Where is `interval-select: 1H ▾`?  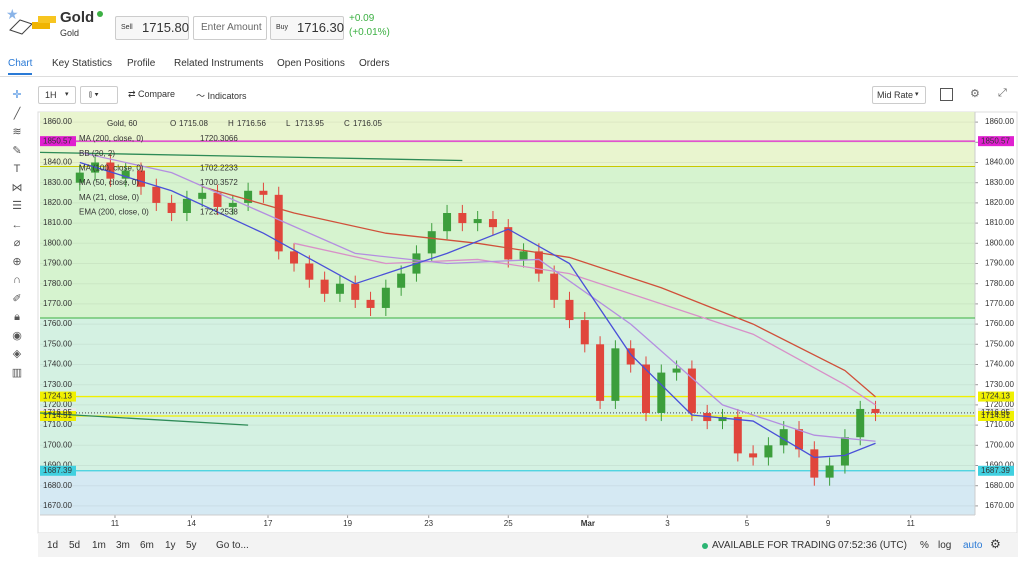 interval-select: 1H ▾ is located at coordinates (57, 95).